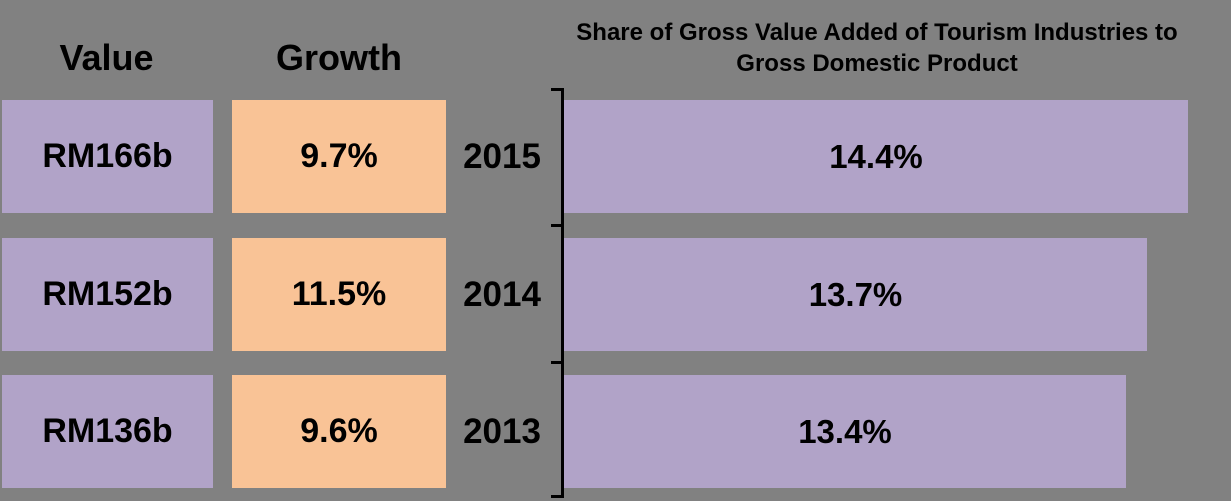 Image resolution: width=1231 pixels, height=501 pixels. I want to click on share-bar-2014: 13.7%, so click(855, 294).